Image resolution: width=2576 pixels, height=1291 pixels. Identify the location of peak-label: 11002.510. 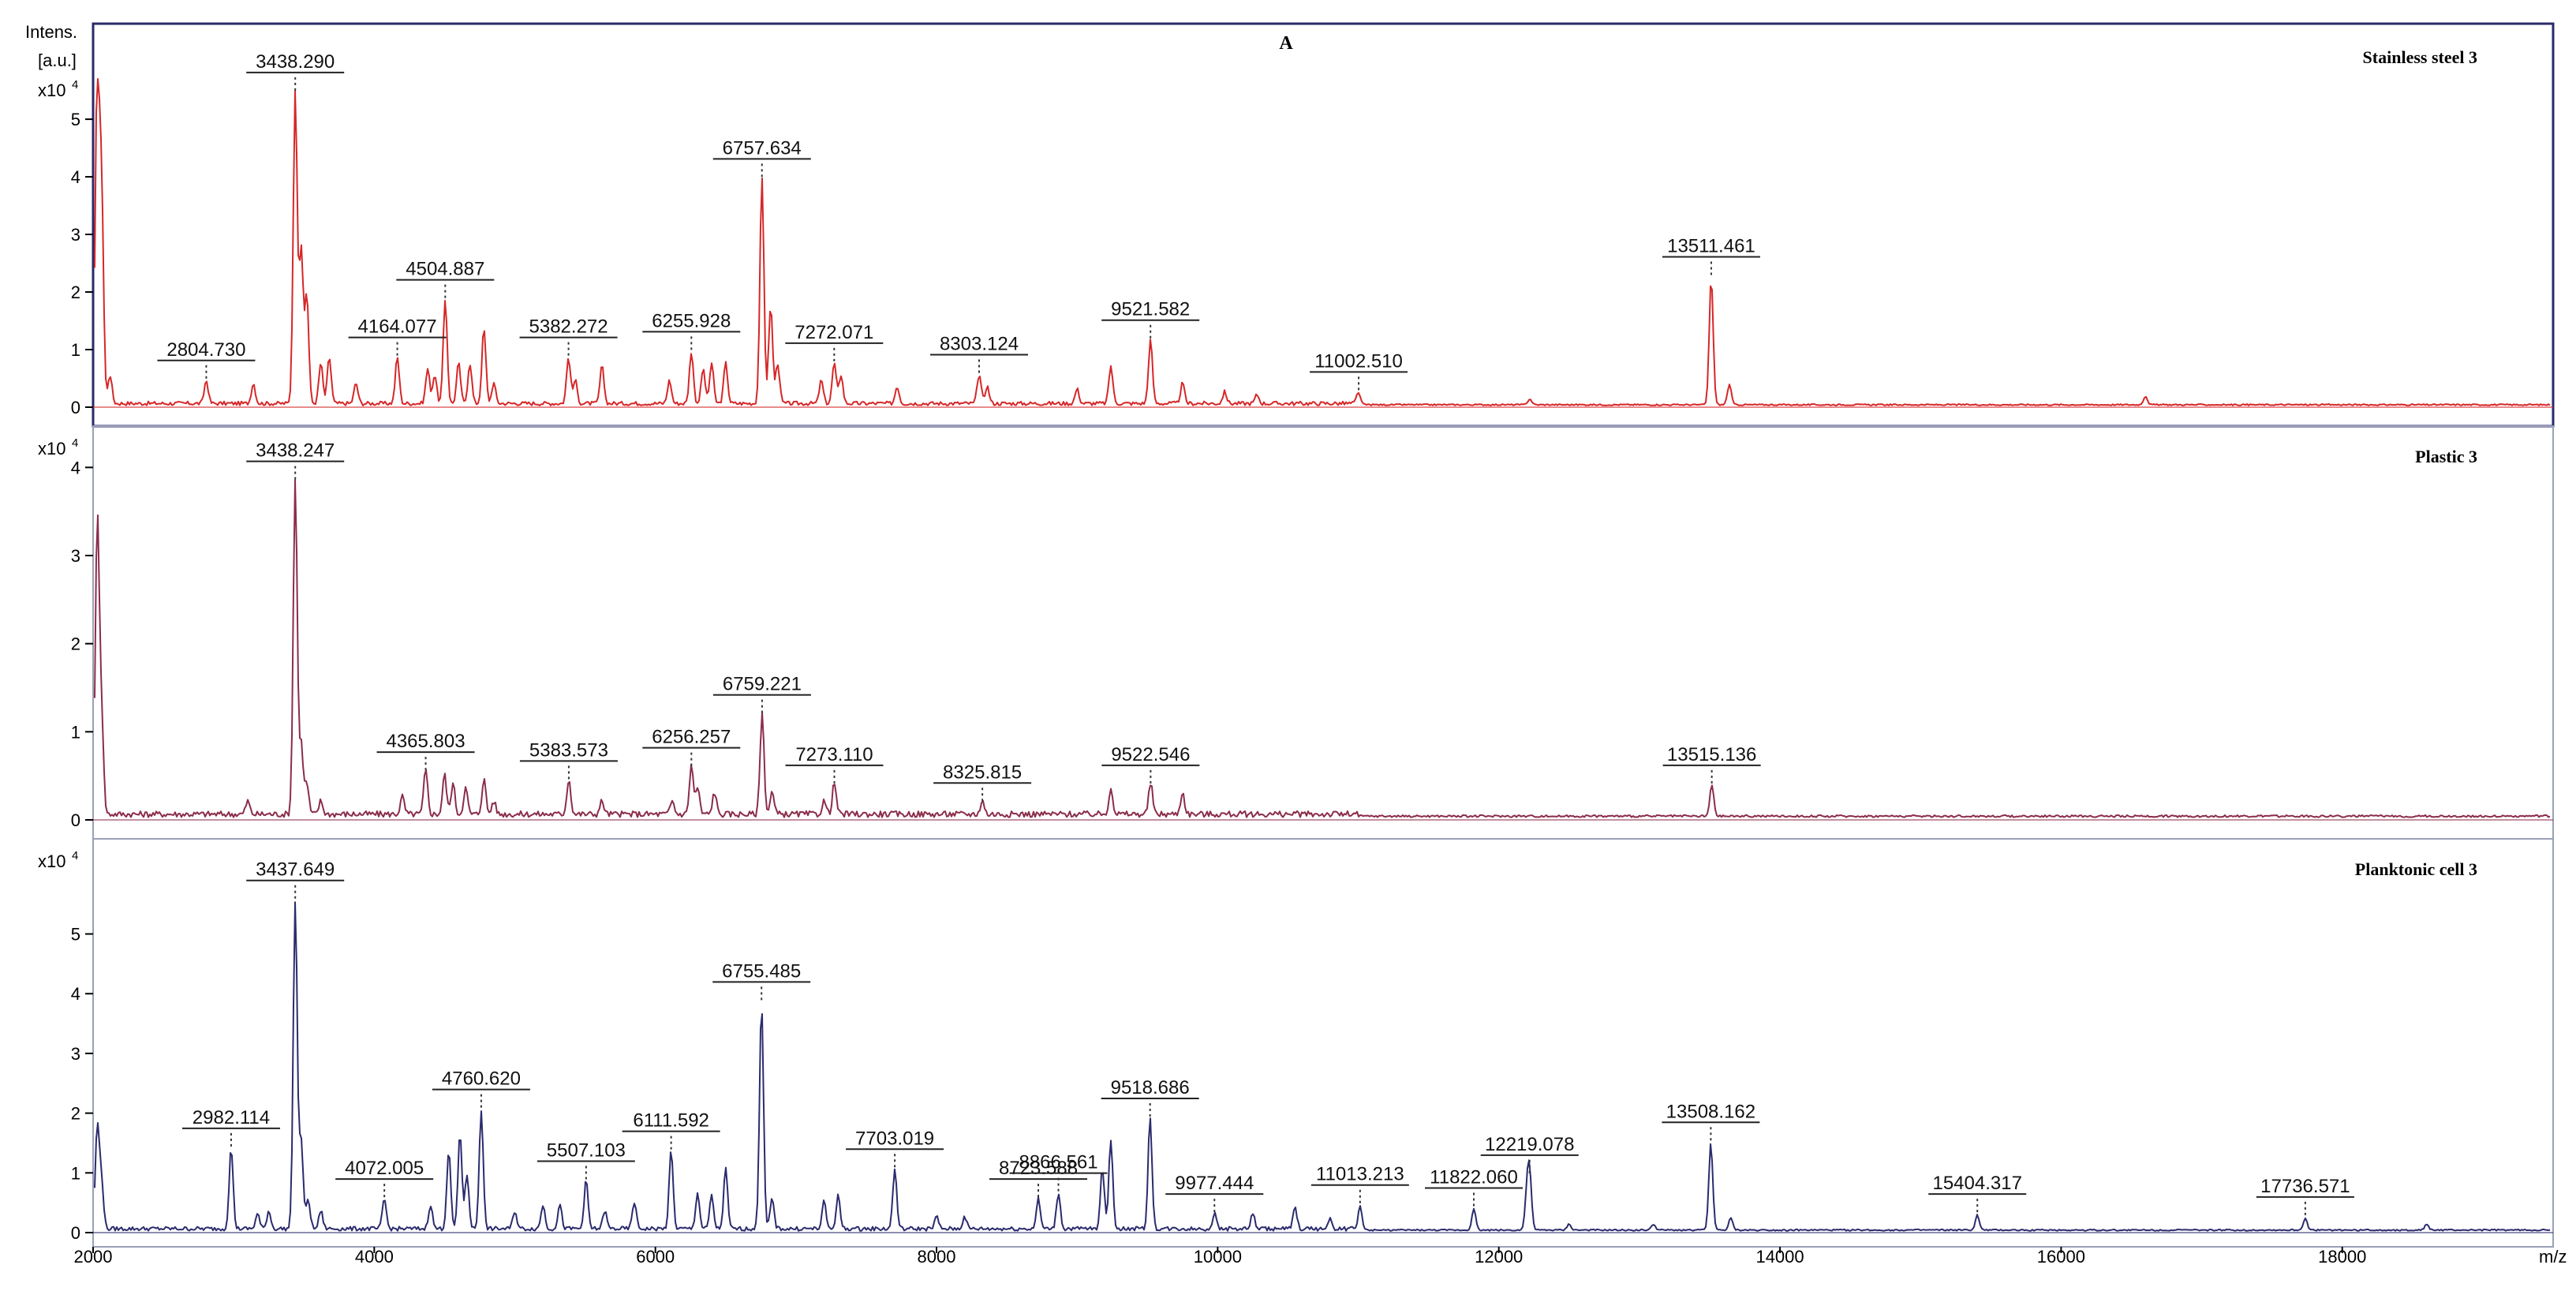
(1358, 361).